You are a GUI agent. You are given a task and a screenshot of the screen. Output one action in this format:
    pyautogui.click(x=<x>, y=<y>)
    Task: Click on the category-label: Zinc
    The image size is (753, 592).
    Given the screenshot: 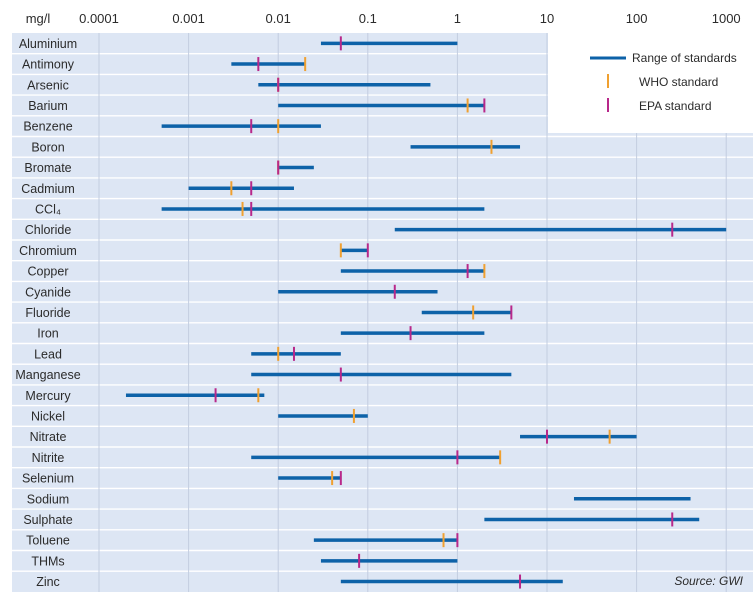 What is the action you would take?
    pyautogui.click(x=48, y=582)
    